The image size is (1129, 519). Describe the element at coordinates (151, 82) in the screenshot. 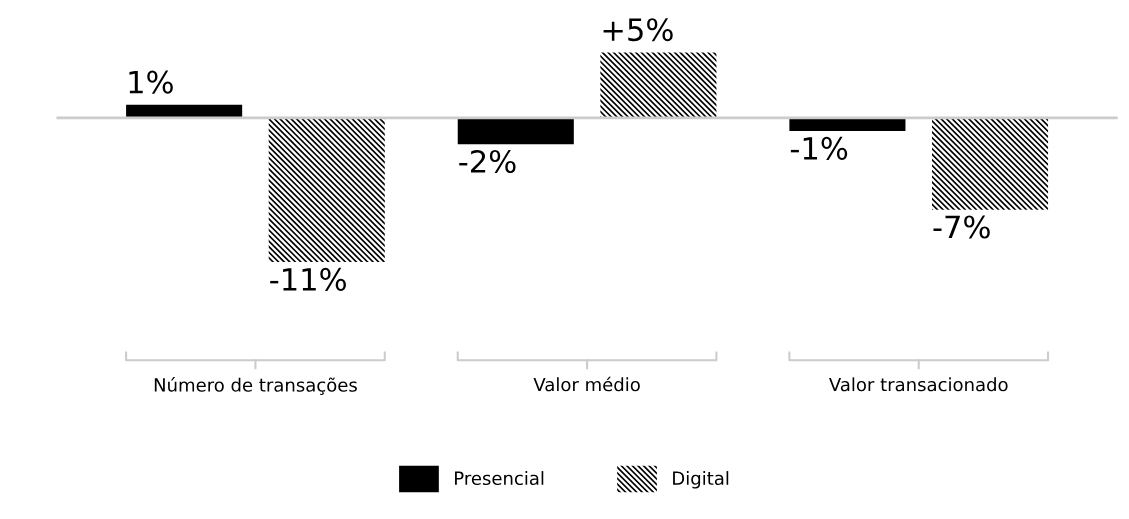

I see `data-label: 1%` at that location.